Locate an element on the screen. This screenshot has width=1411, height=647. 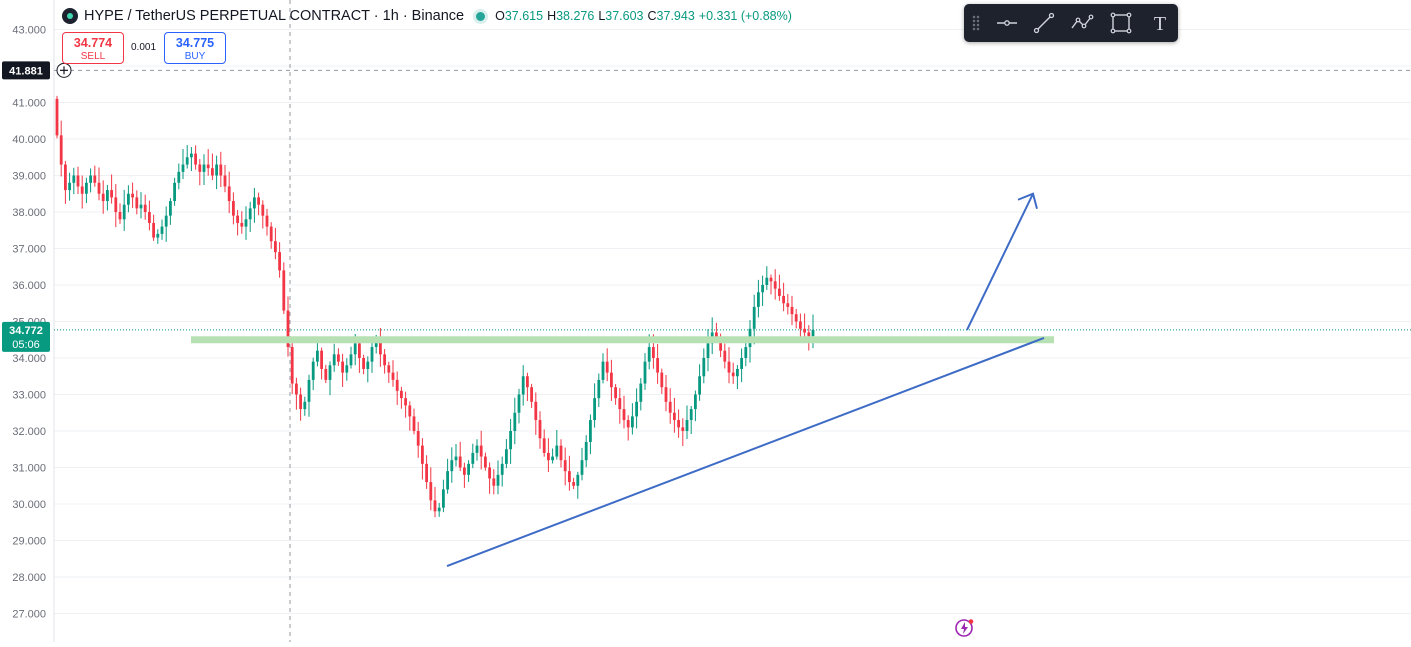
y-tick-label: 30.000 is located at coordinates (29, 505).